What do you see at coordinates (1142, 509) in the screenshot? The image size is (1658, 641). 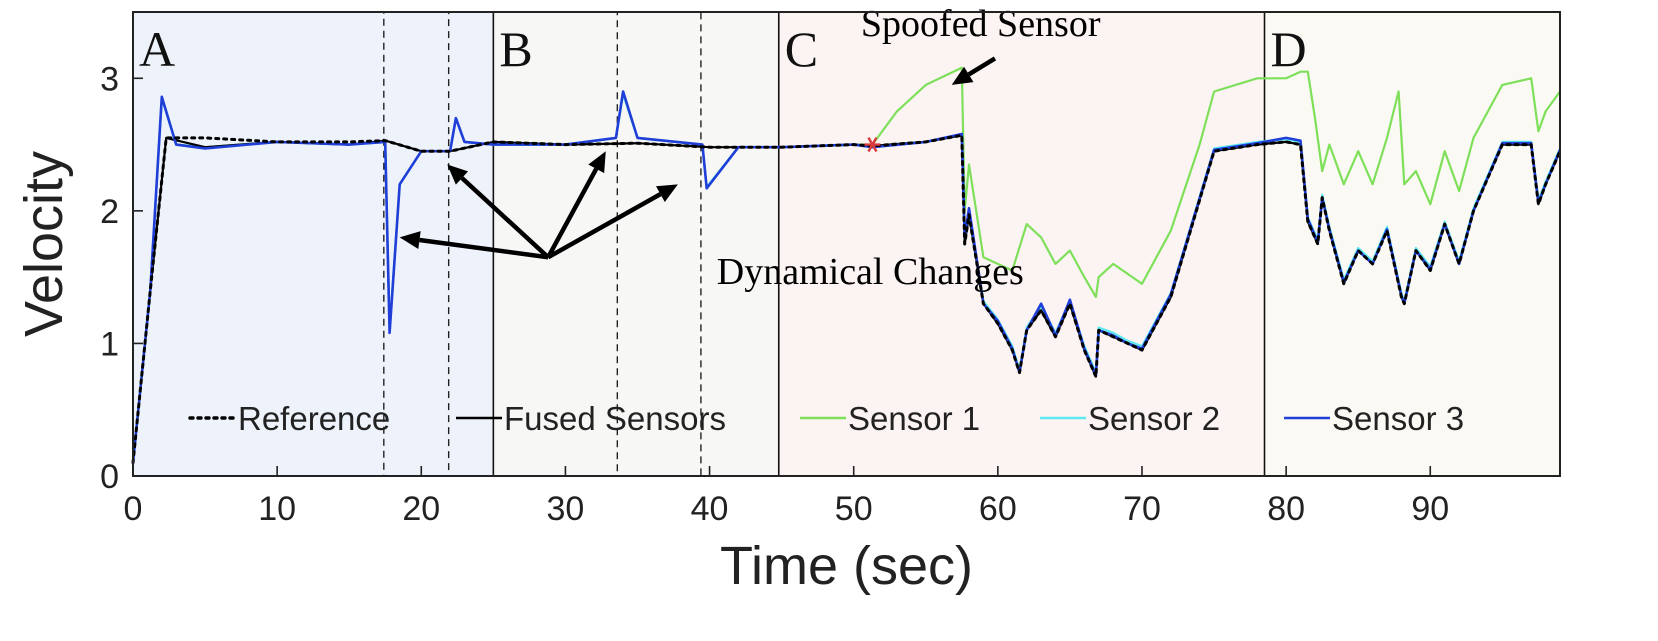 I see `x-tick-label: 70` at bounding box center [1142, 509].